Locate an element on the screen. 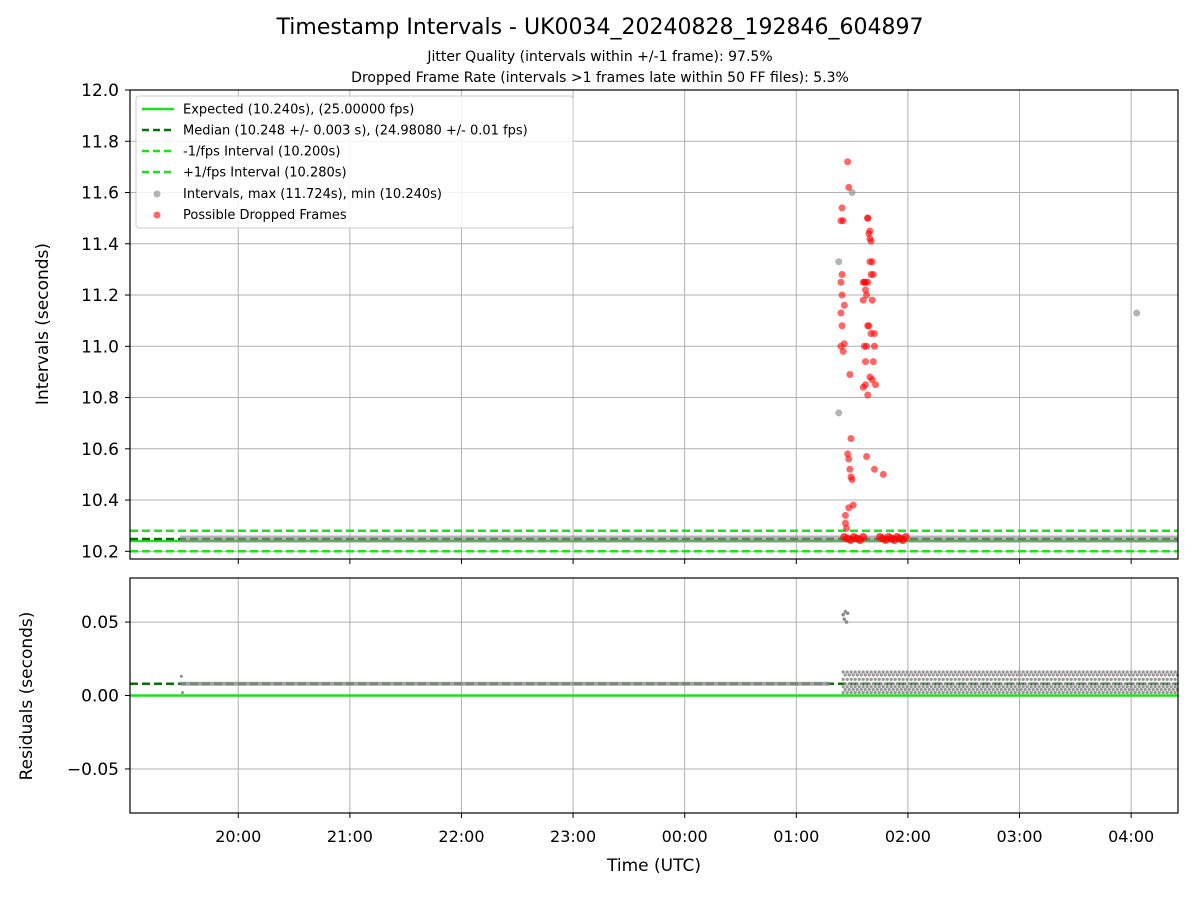 This screenshot has height=900, width=1200. bottom-y-tick-label: 0.05 is located at coordinates (100, 623).